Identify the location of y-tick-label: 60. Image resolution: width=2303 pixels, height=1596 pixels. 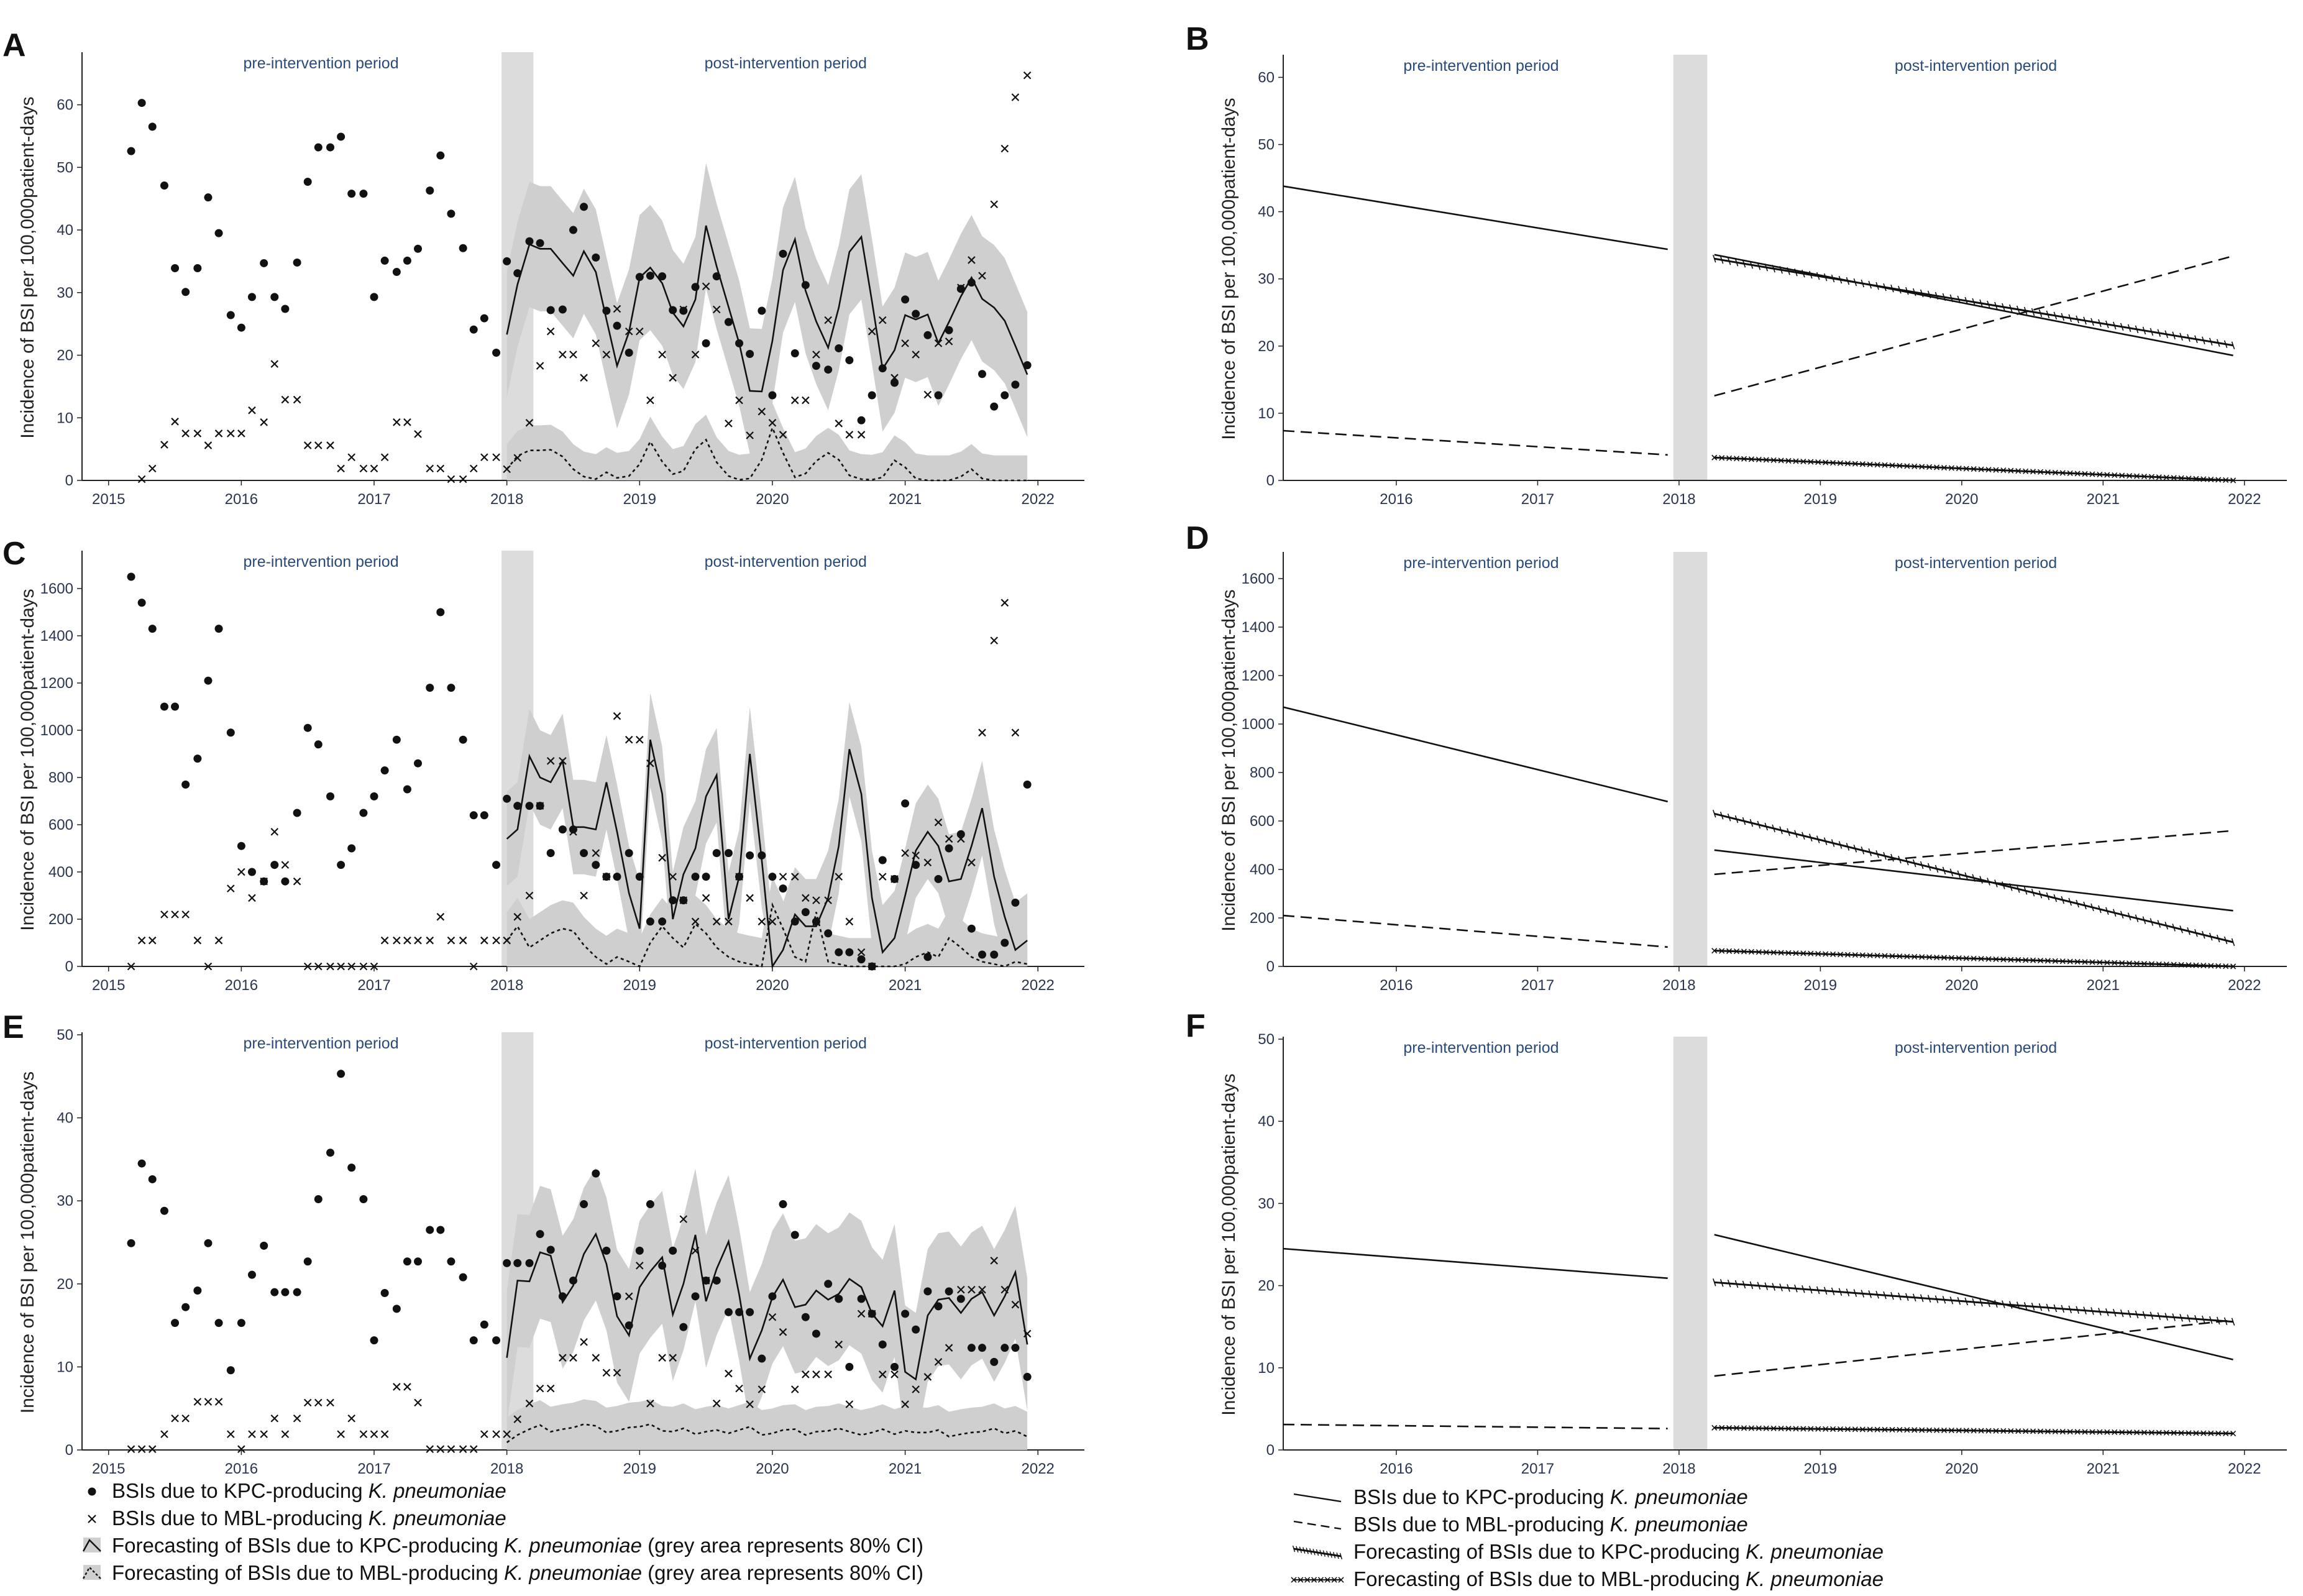
(1266, 77).